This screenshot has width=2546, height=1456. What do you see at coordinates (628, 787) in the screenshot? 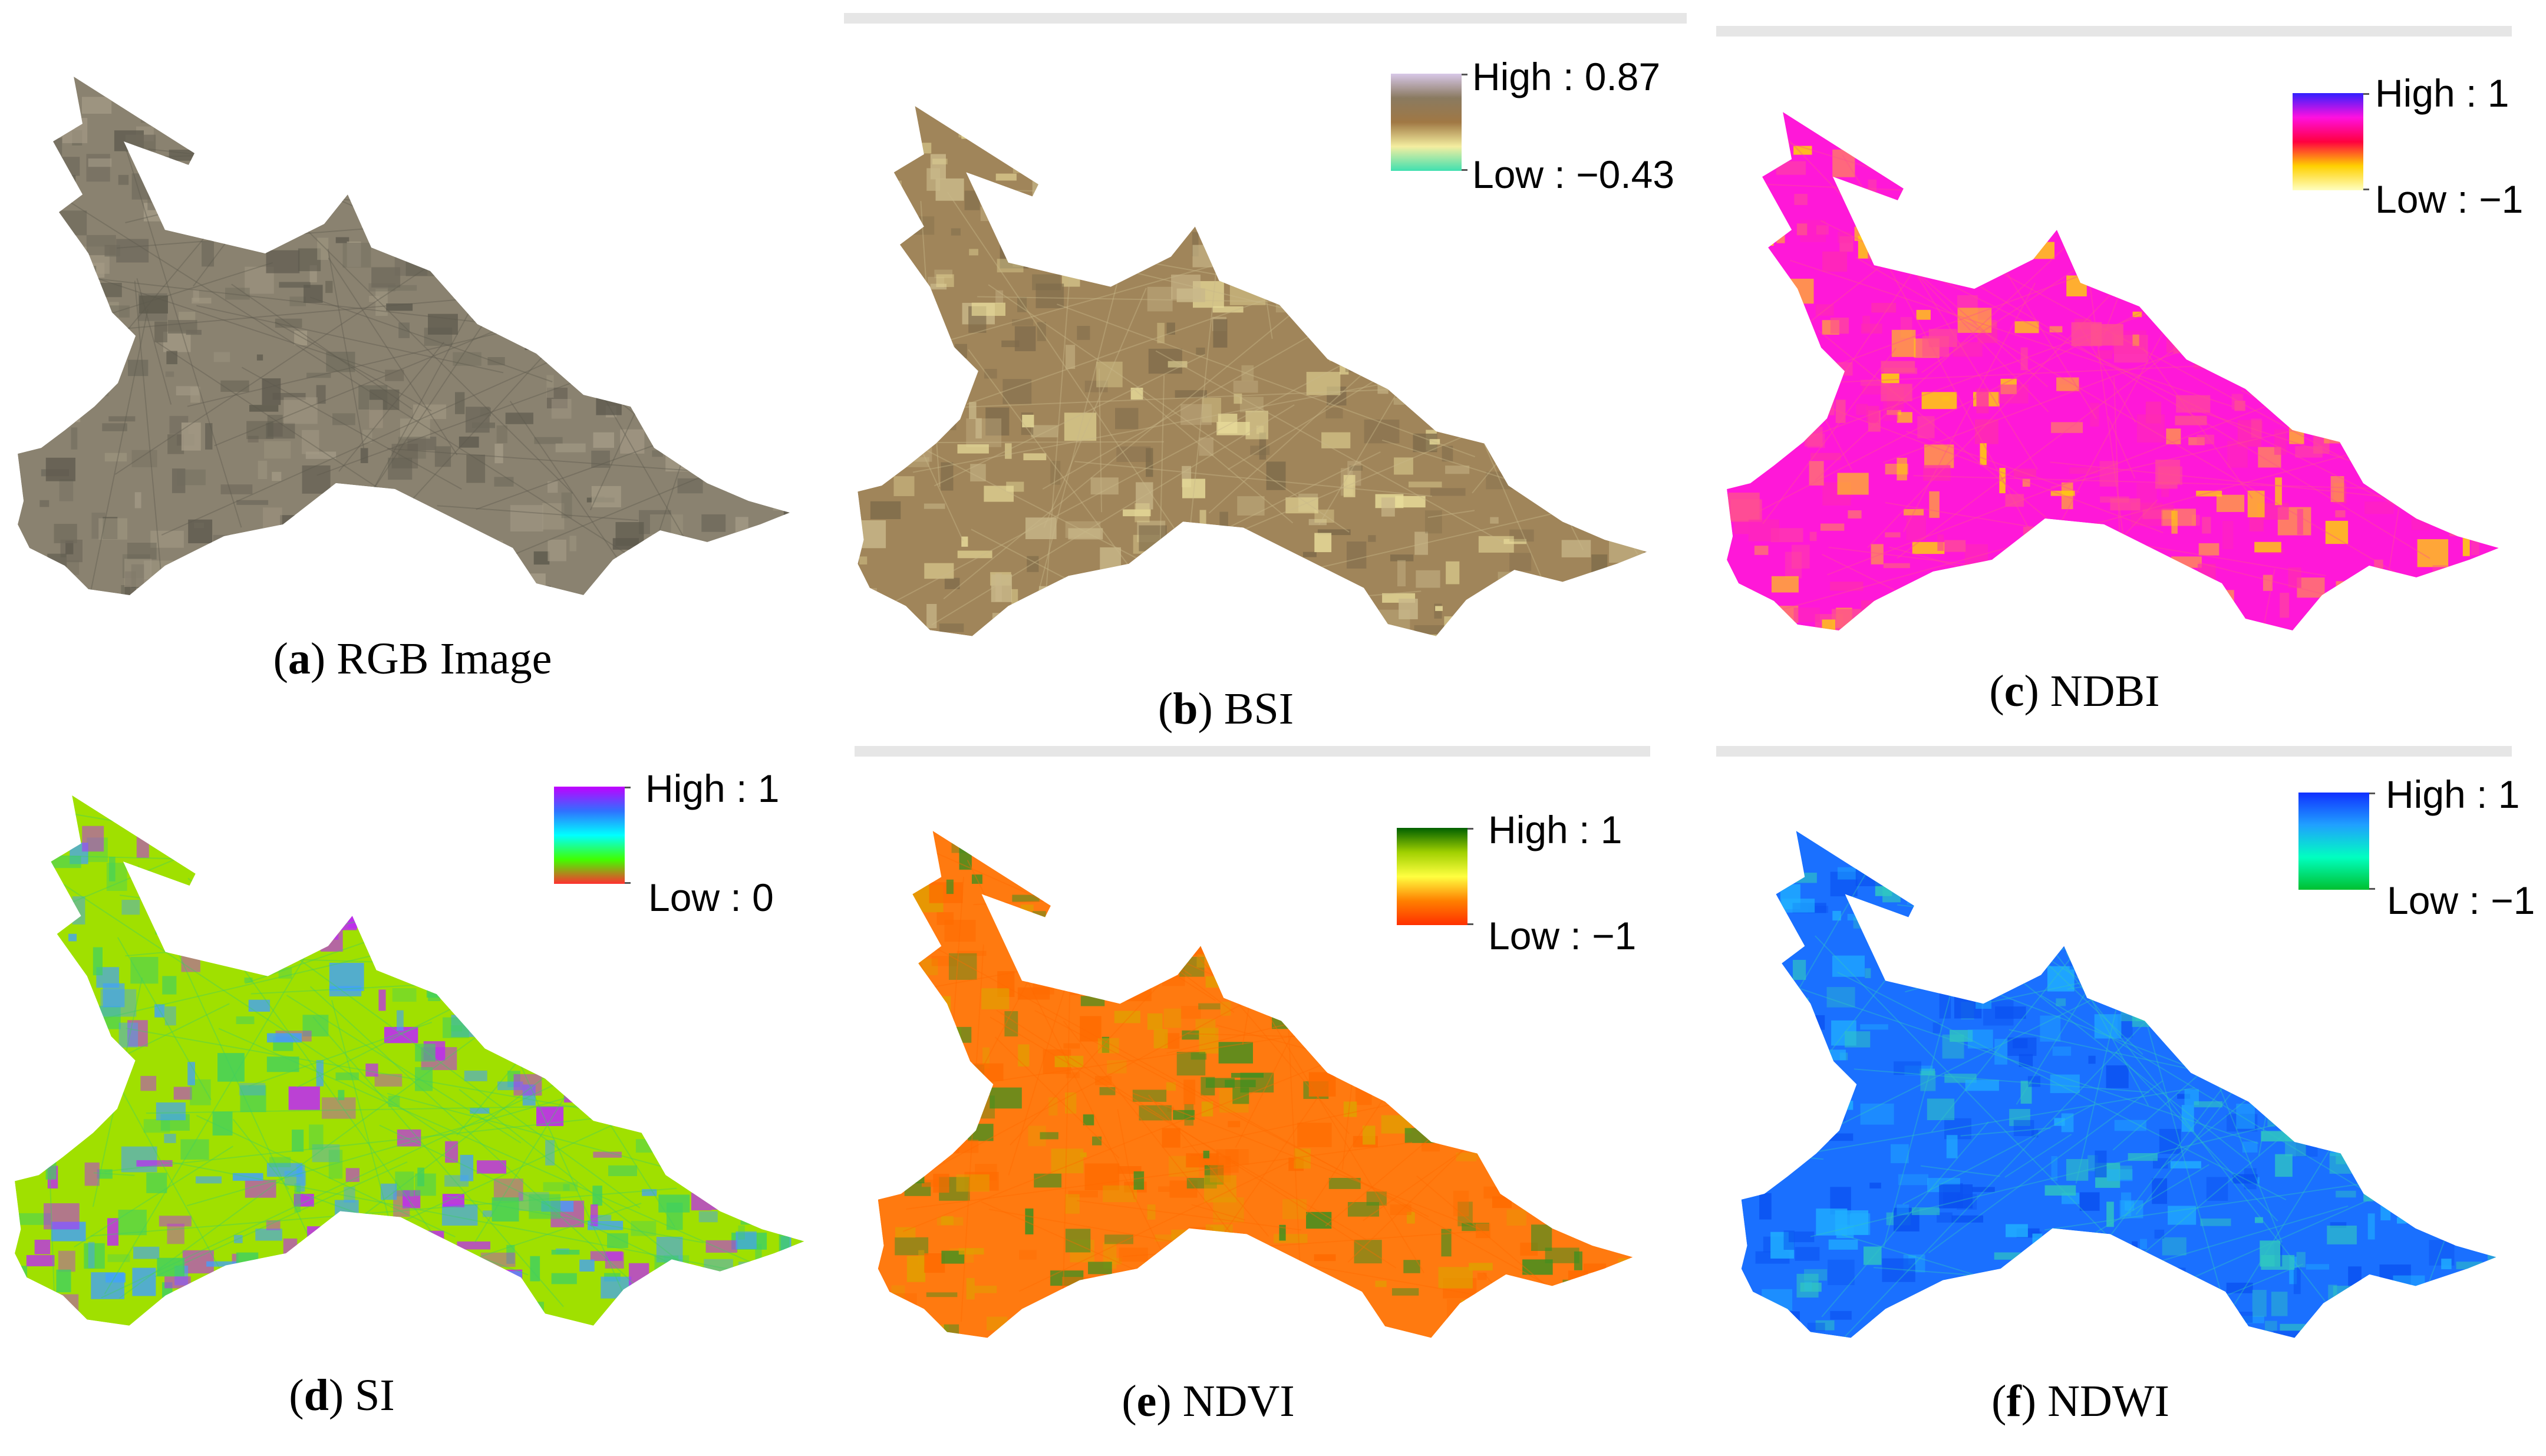
I see `legend-tick` at bounding box center [628, 787].